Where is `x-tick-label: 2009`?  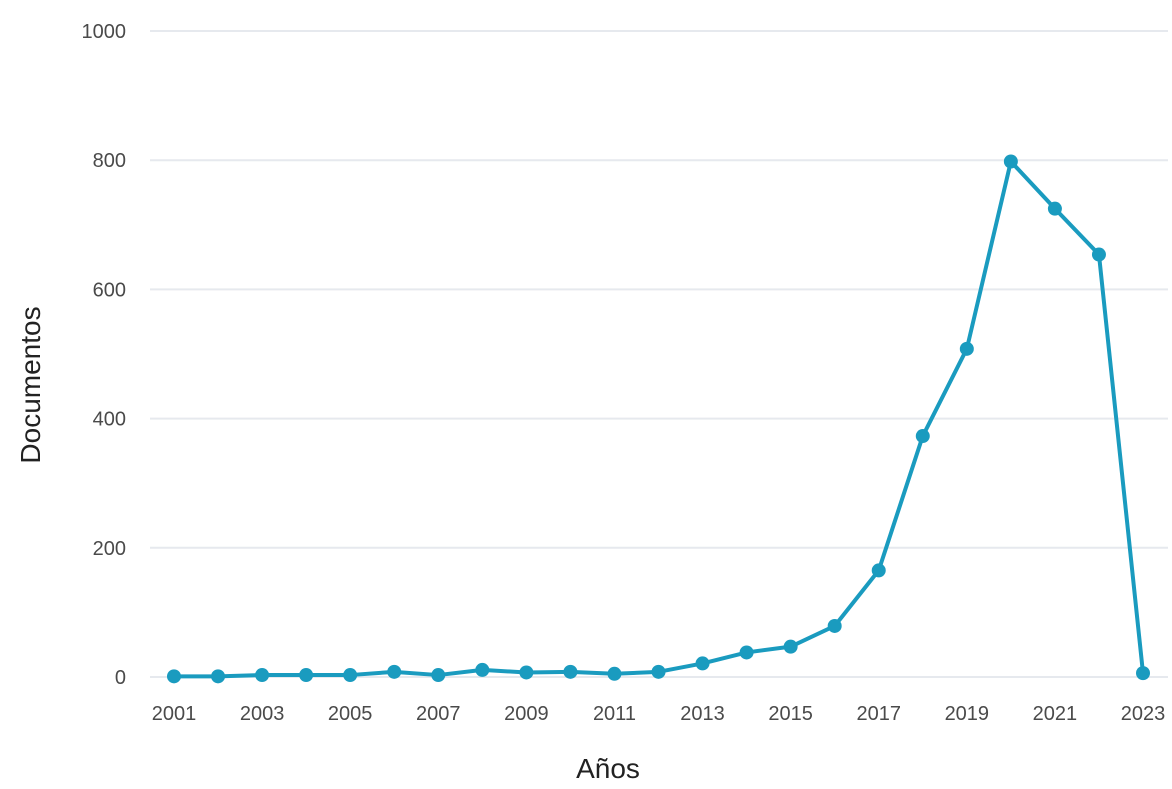
x-tick-label: 2009 is located at coordinates (526, 714).